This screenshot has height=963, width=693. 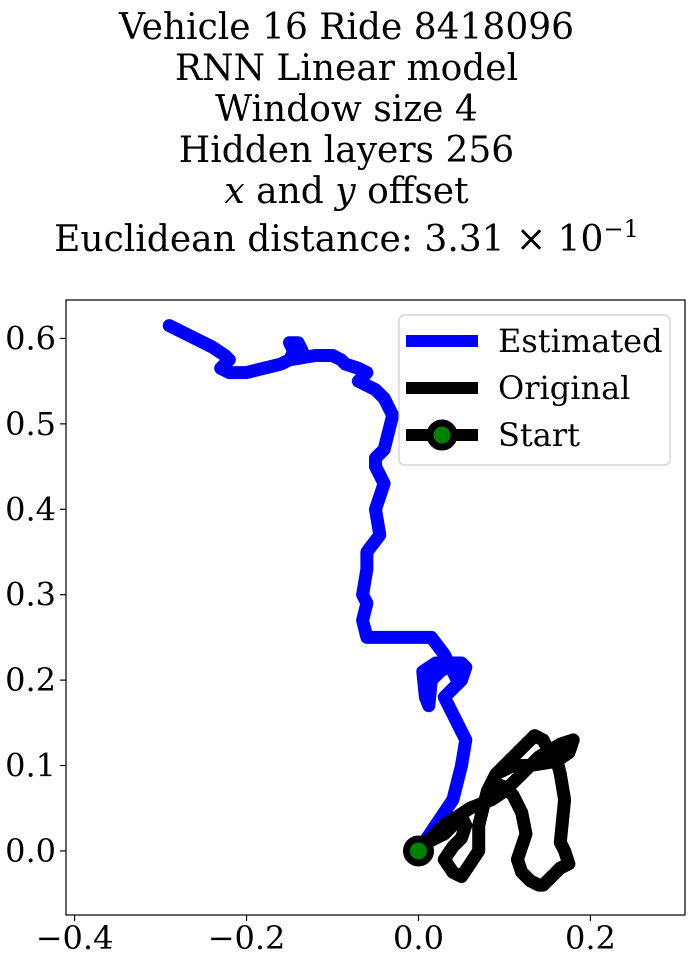 I want to click on legend: Estimated Original Start, so click(x=534, y=390).